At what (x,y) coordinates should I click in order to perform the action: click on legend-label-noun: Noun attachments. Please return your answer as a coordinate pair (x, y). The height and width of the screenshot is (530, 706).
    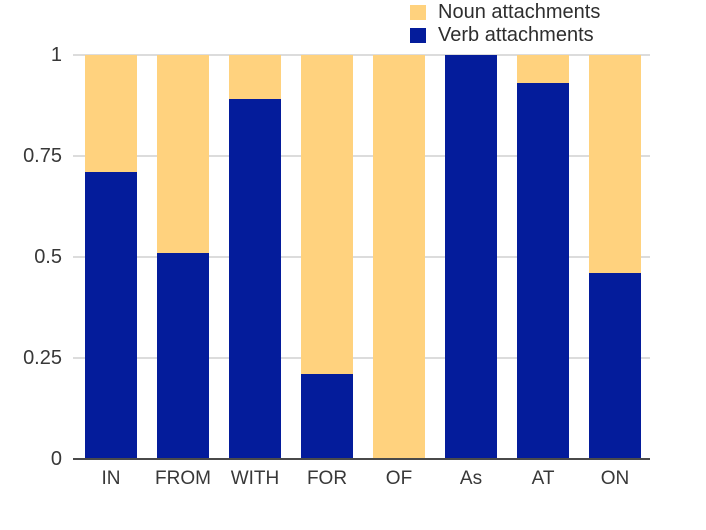
    Looking at the image, I should click on (519, 12).